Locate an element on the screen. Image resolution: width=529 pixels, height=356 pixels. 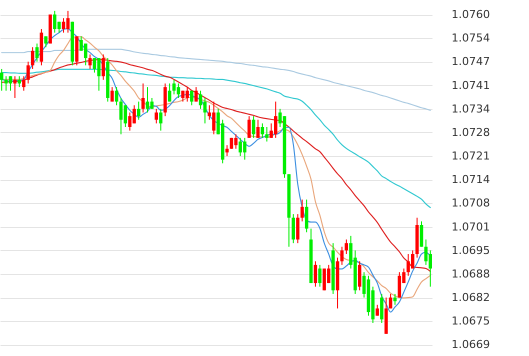
y-tick-label: 1.0675 is located at coordinates (471, 321).